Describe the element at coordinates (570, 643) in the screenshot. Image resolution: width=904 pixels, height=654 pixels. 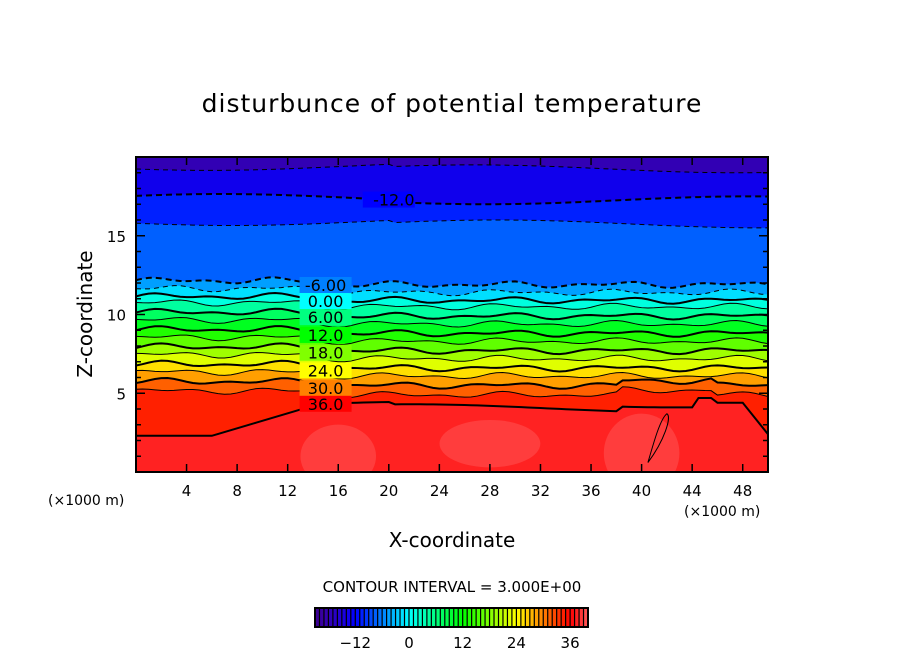
I see `colorbar-tick-label: 36` at that location.